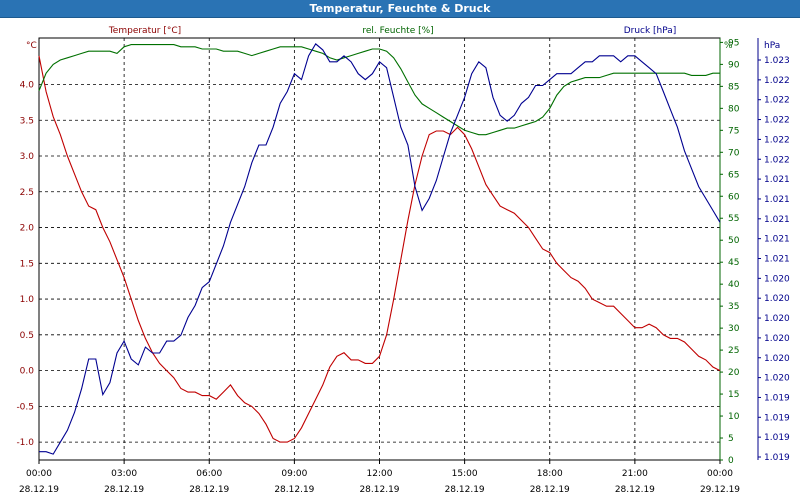 The width and height of the screenshot is (800, 500). I want to click on right1-axis-unit: %, so click(728, 46).